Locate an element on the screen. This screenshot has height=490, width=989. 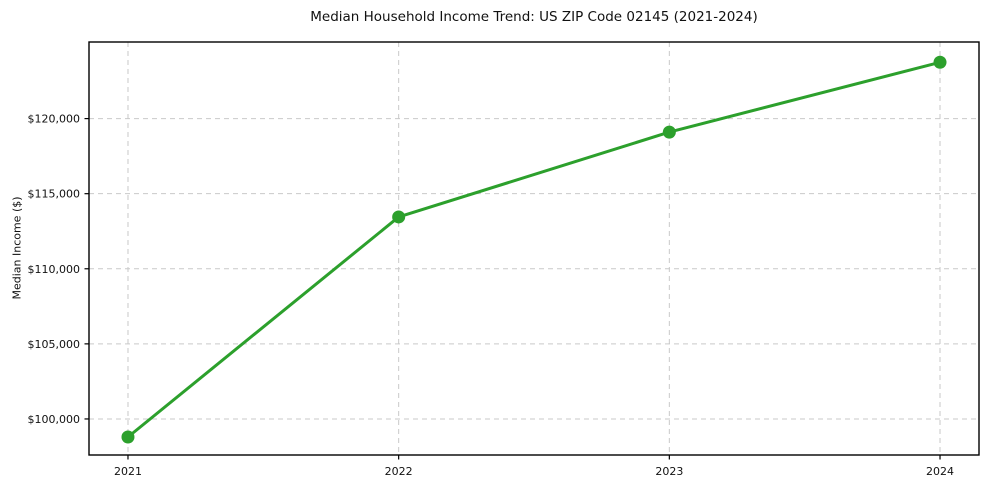
data-point-2023 is located at coordinates (669, 132).